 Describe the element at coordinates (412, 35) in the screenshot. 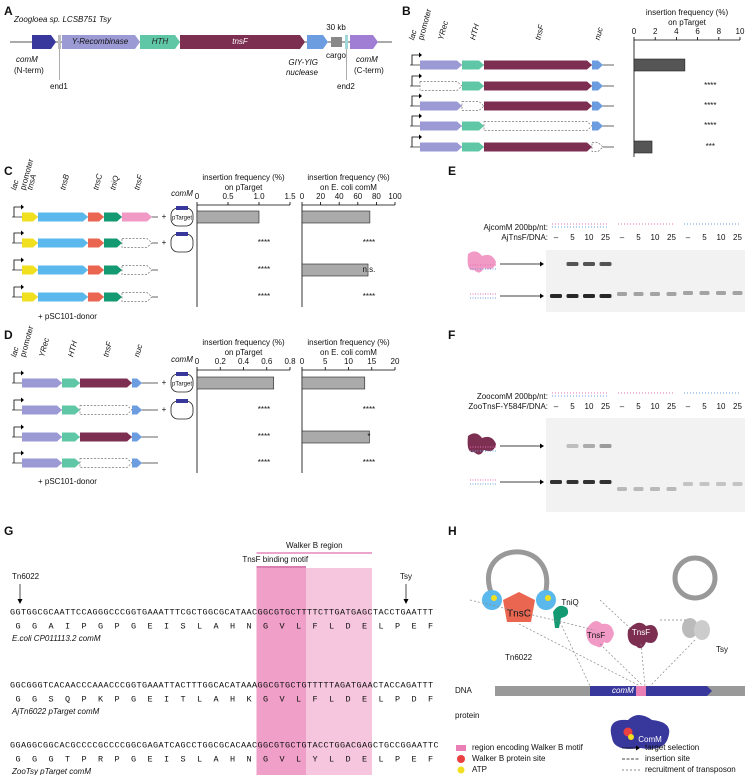

I see `promoter-label: lac` at that location.